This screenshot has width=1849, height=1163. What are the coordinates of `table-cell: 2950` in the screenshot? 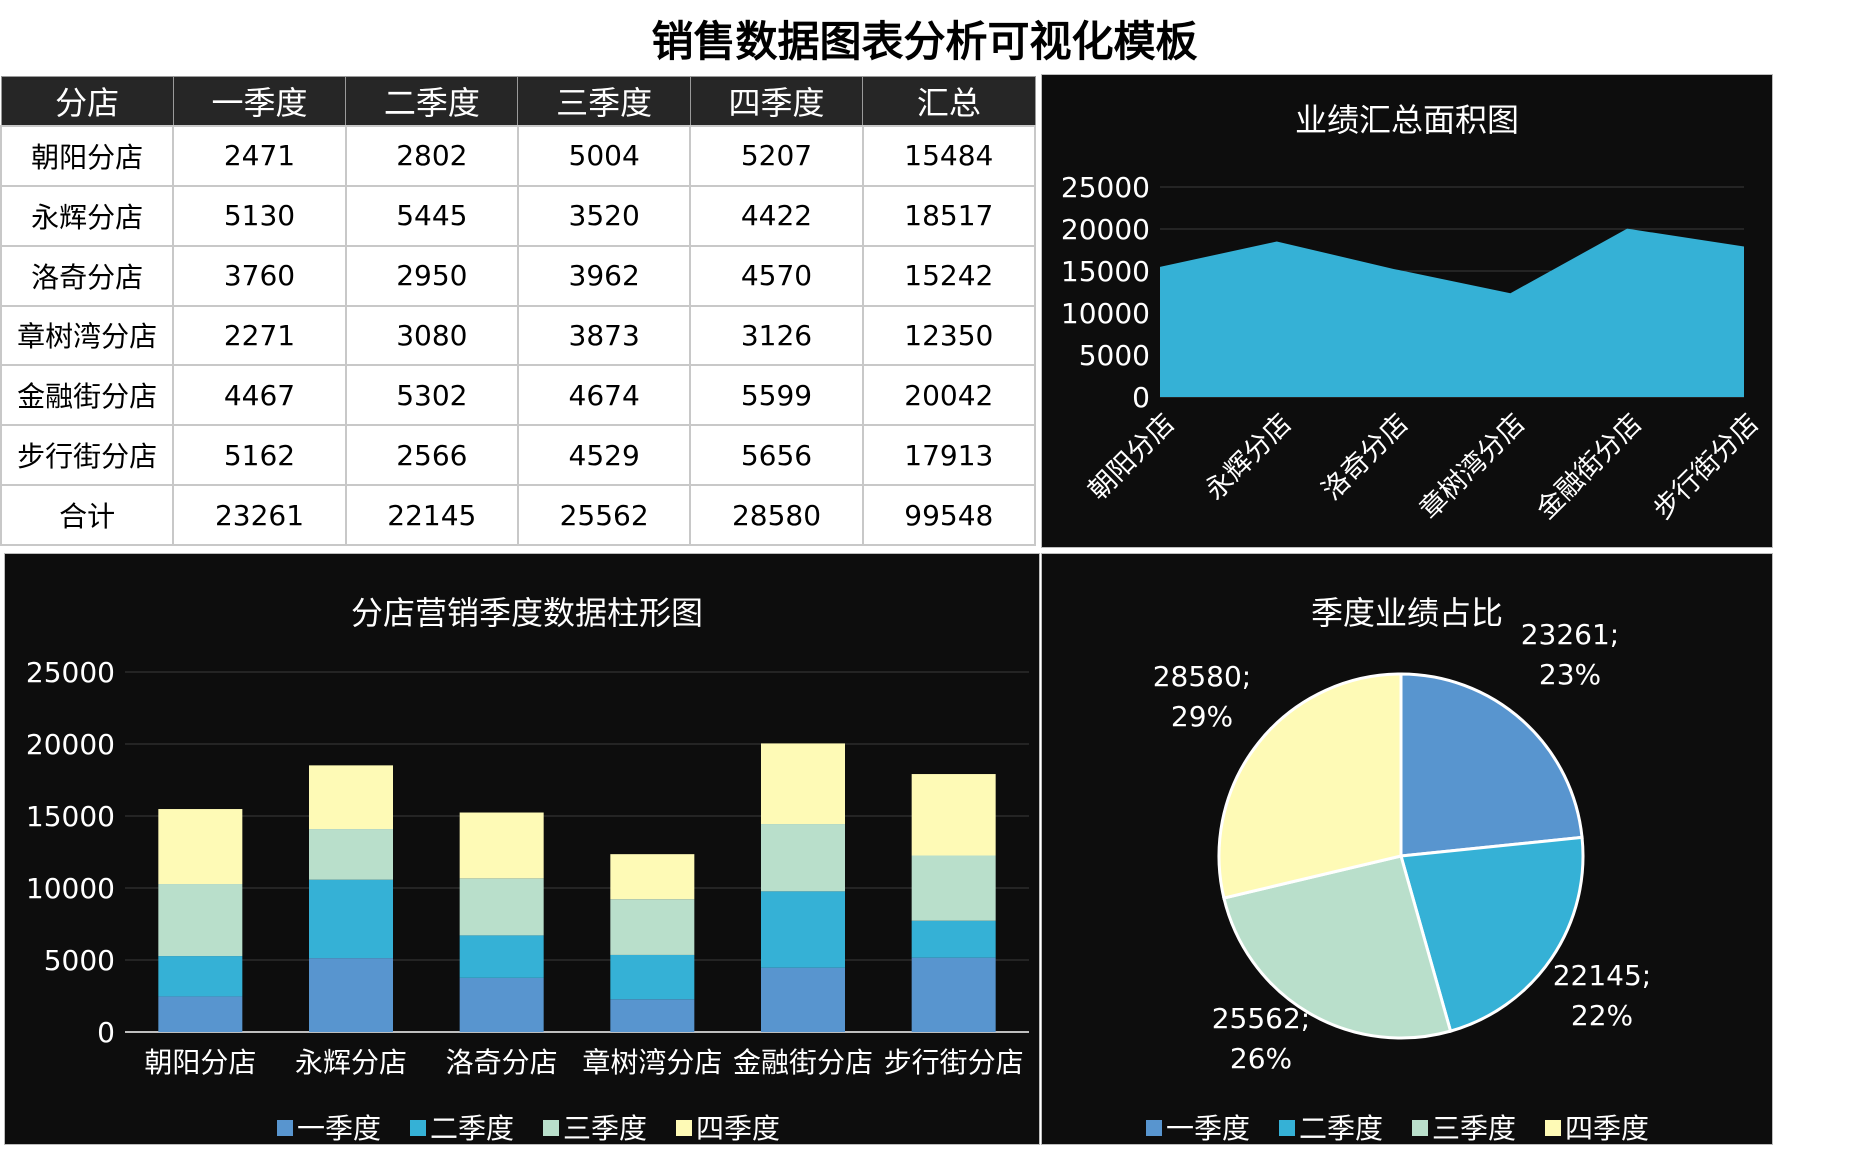 It's located at (431, 275).